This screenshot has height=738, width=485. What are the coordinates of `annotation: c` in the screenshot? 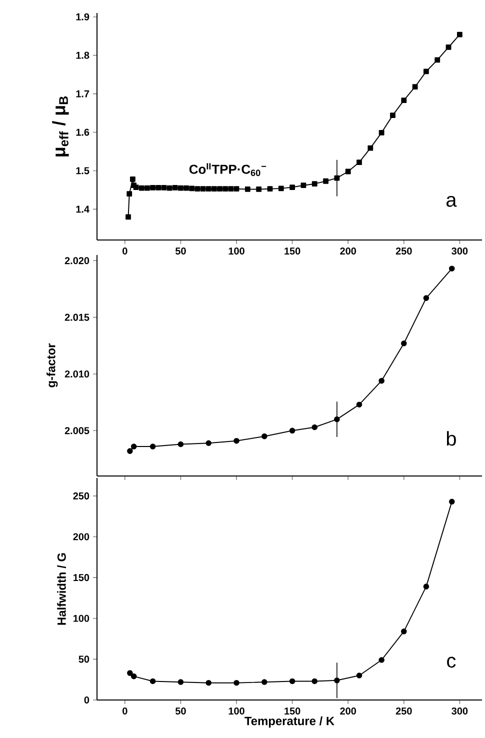 It's located at (451, 662).